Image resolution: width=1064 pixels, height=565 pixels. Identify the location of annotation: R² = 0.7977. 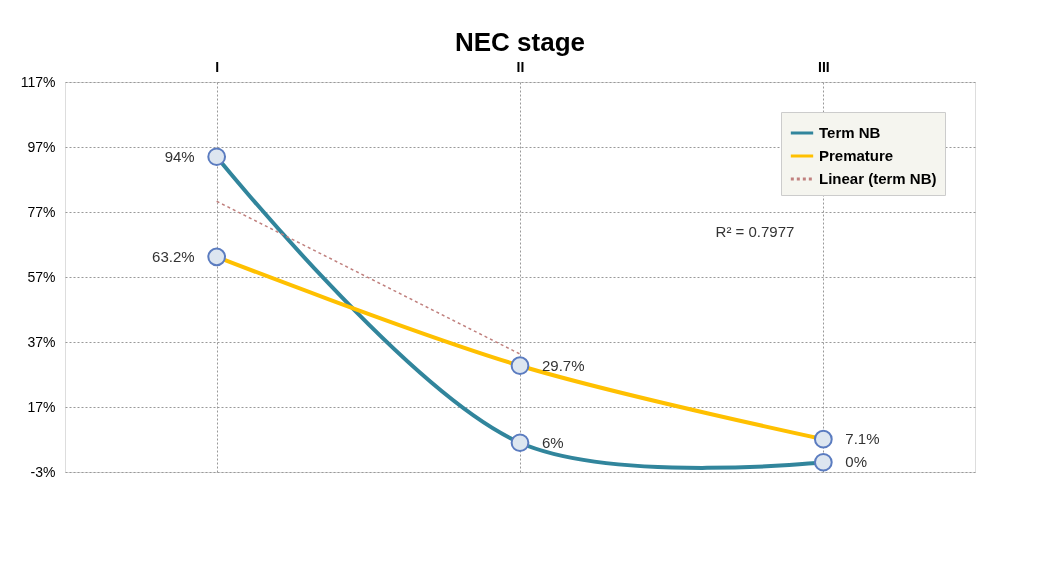
(755, 231).